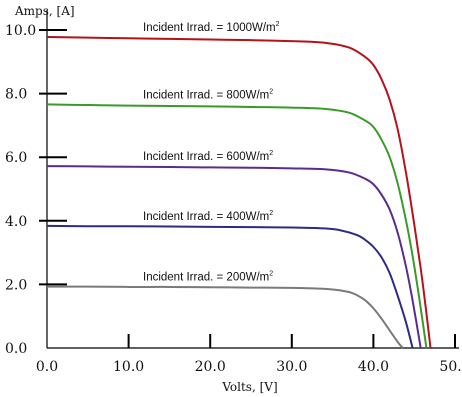 The width and height of the screenshot is (462, 397). Describe the element at coordinates (450, 367) in the screenshot. I see `x-tick-label: 50.0` at that location.